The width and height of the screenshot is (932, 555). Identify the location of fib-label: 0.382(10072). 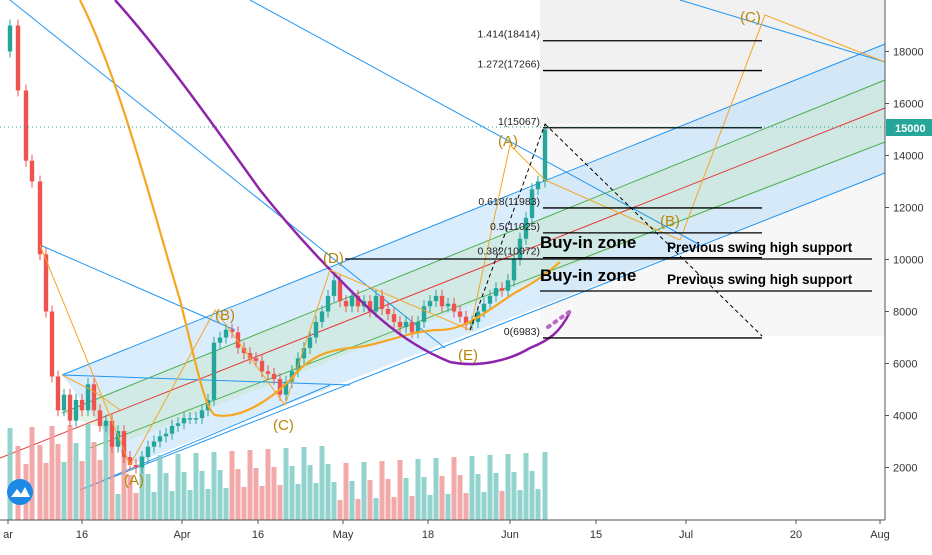
(509, 252).